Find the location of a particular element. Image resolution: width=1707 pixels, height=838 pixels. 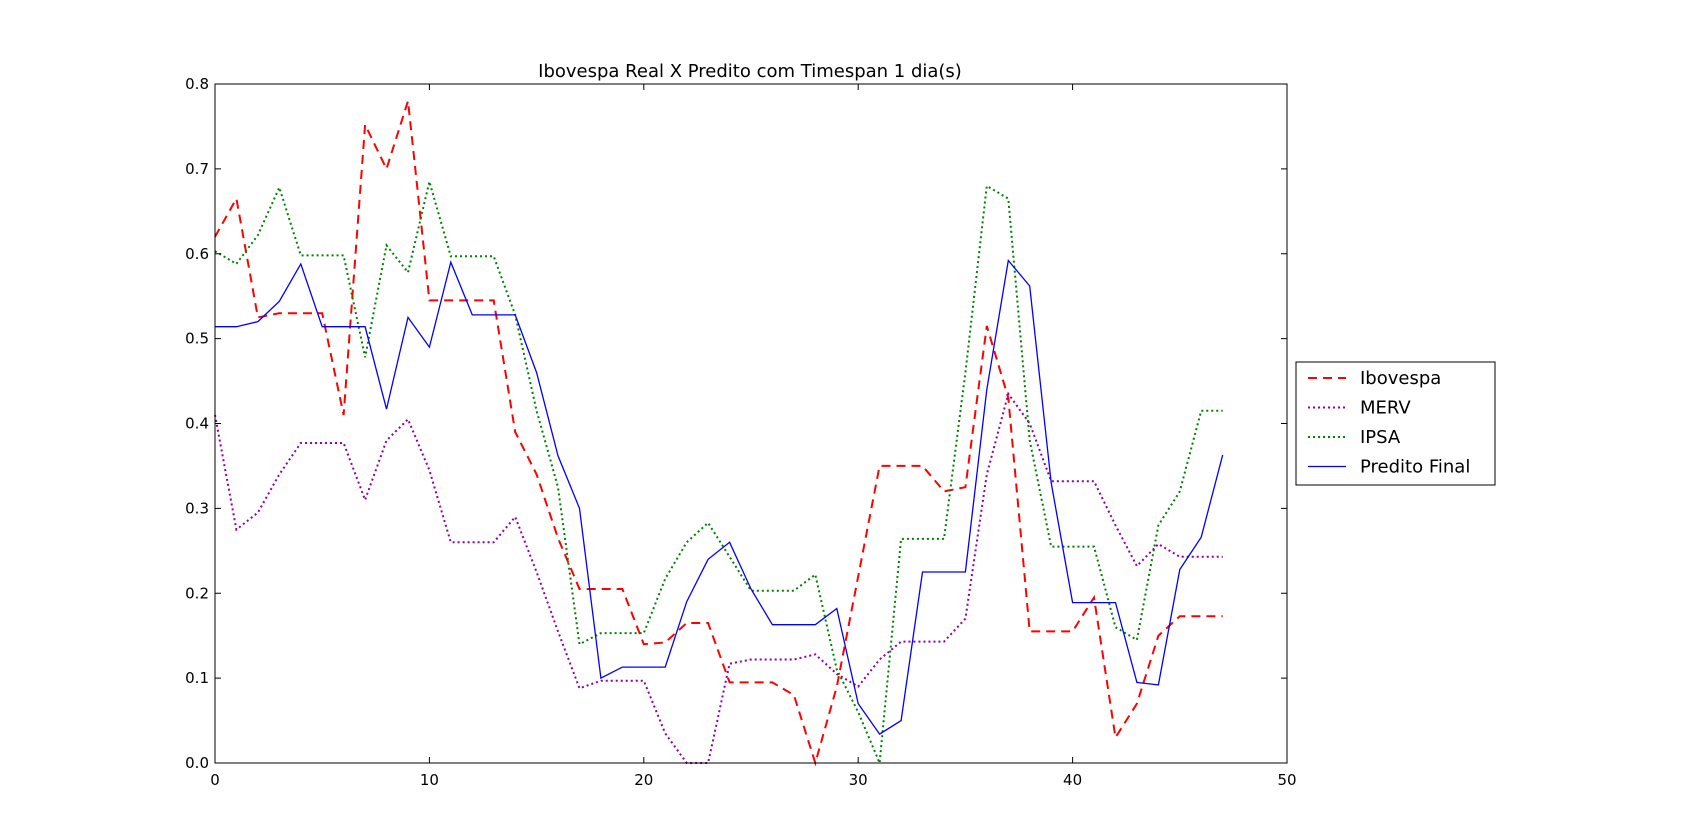

legend-label-3: Predito Final is located at coordinates (1415, 467).